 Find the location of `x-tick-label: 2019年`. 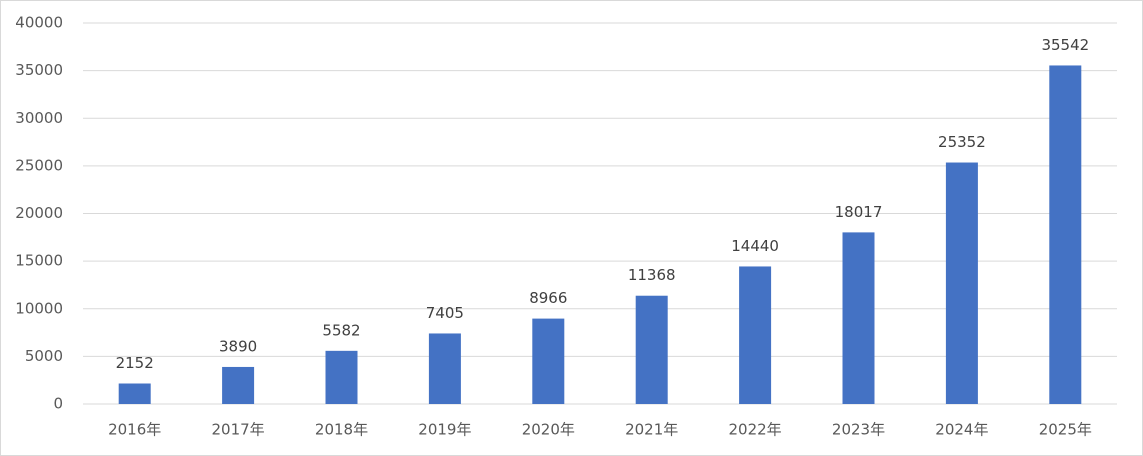

x-tick-label: 2019年 is located at coordinates (444, 430).